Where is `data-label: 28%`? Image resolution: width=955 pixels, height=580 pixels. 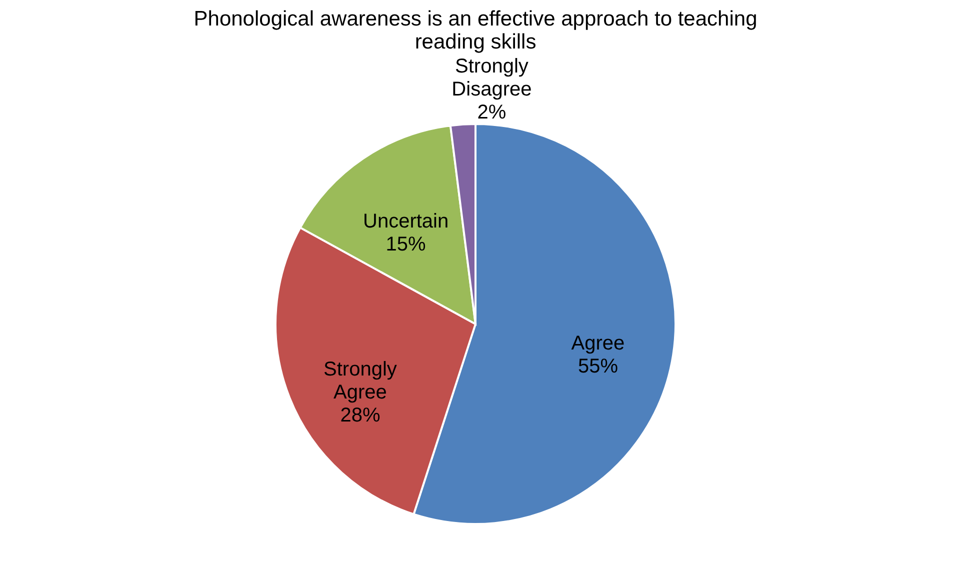 data-label: 28% is located at coordinates (360, 415).